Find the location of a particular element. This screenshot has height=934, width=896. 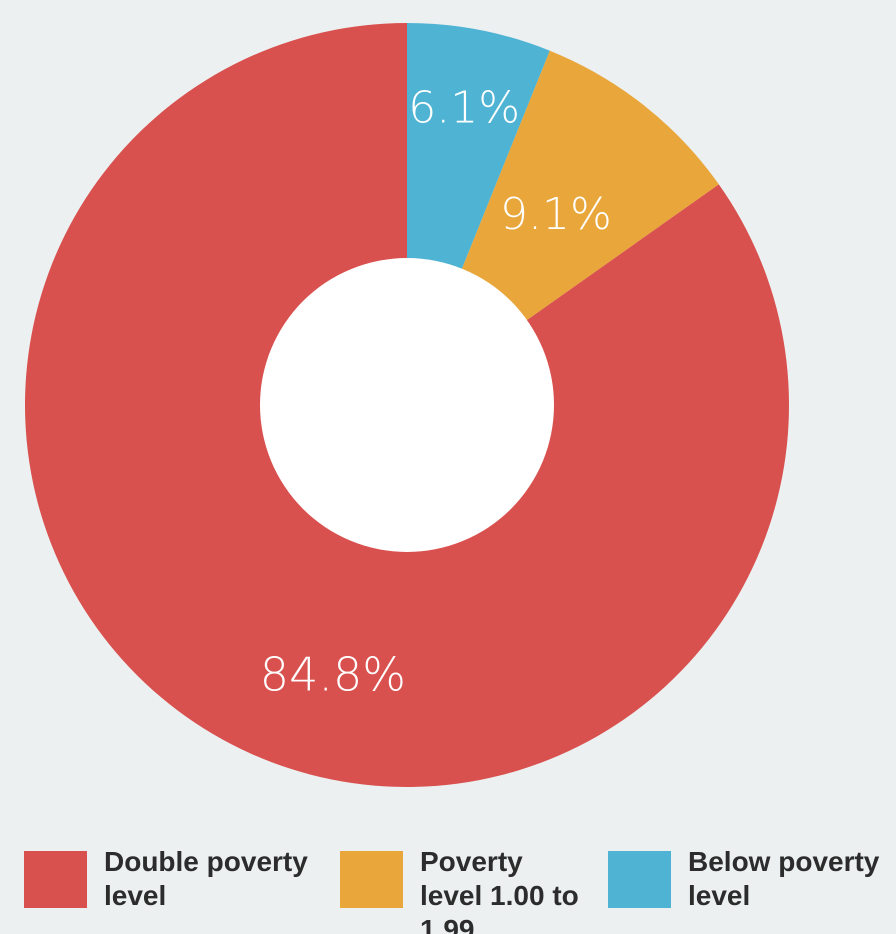

legend-label-below-poverty: Below poverty level is located at coordinates (784, 878).